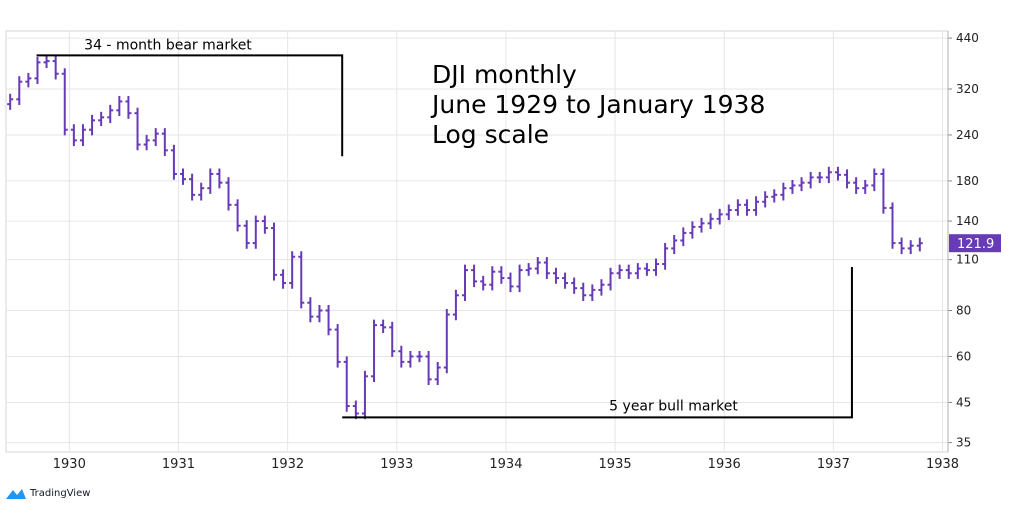 Image resolution: width=1023 pixels, height=509 pixels. What do you see at coordinates (833, 464) in the screenshot?
I see `x-tick-label: 1937` at bounding box center [833, 464].